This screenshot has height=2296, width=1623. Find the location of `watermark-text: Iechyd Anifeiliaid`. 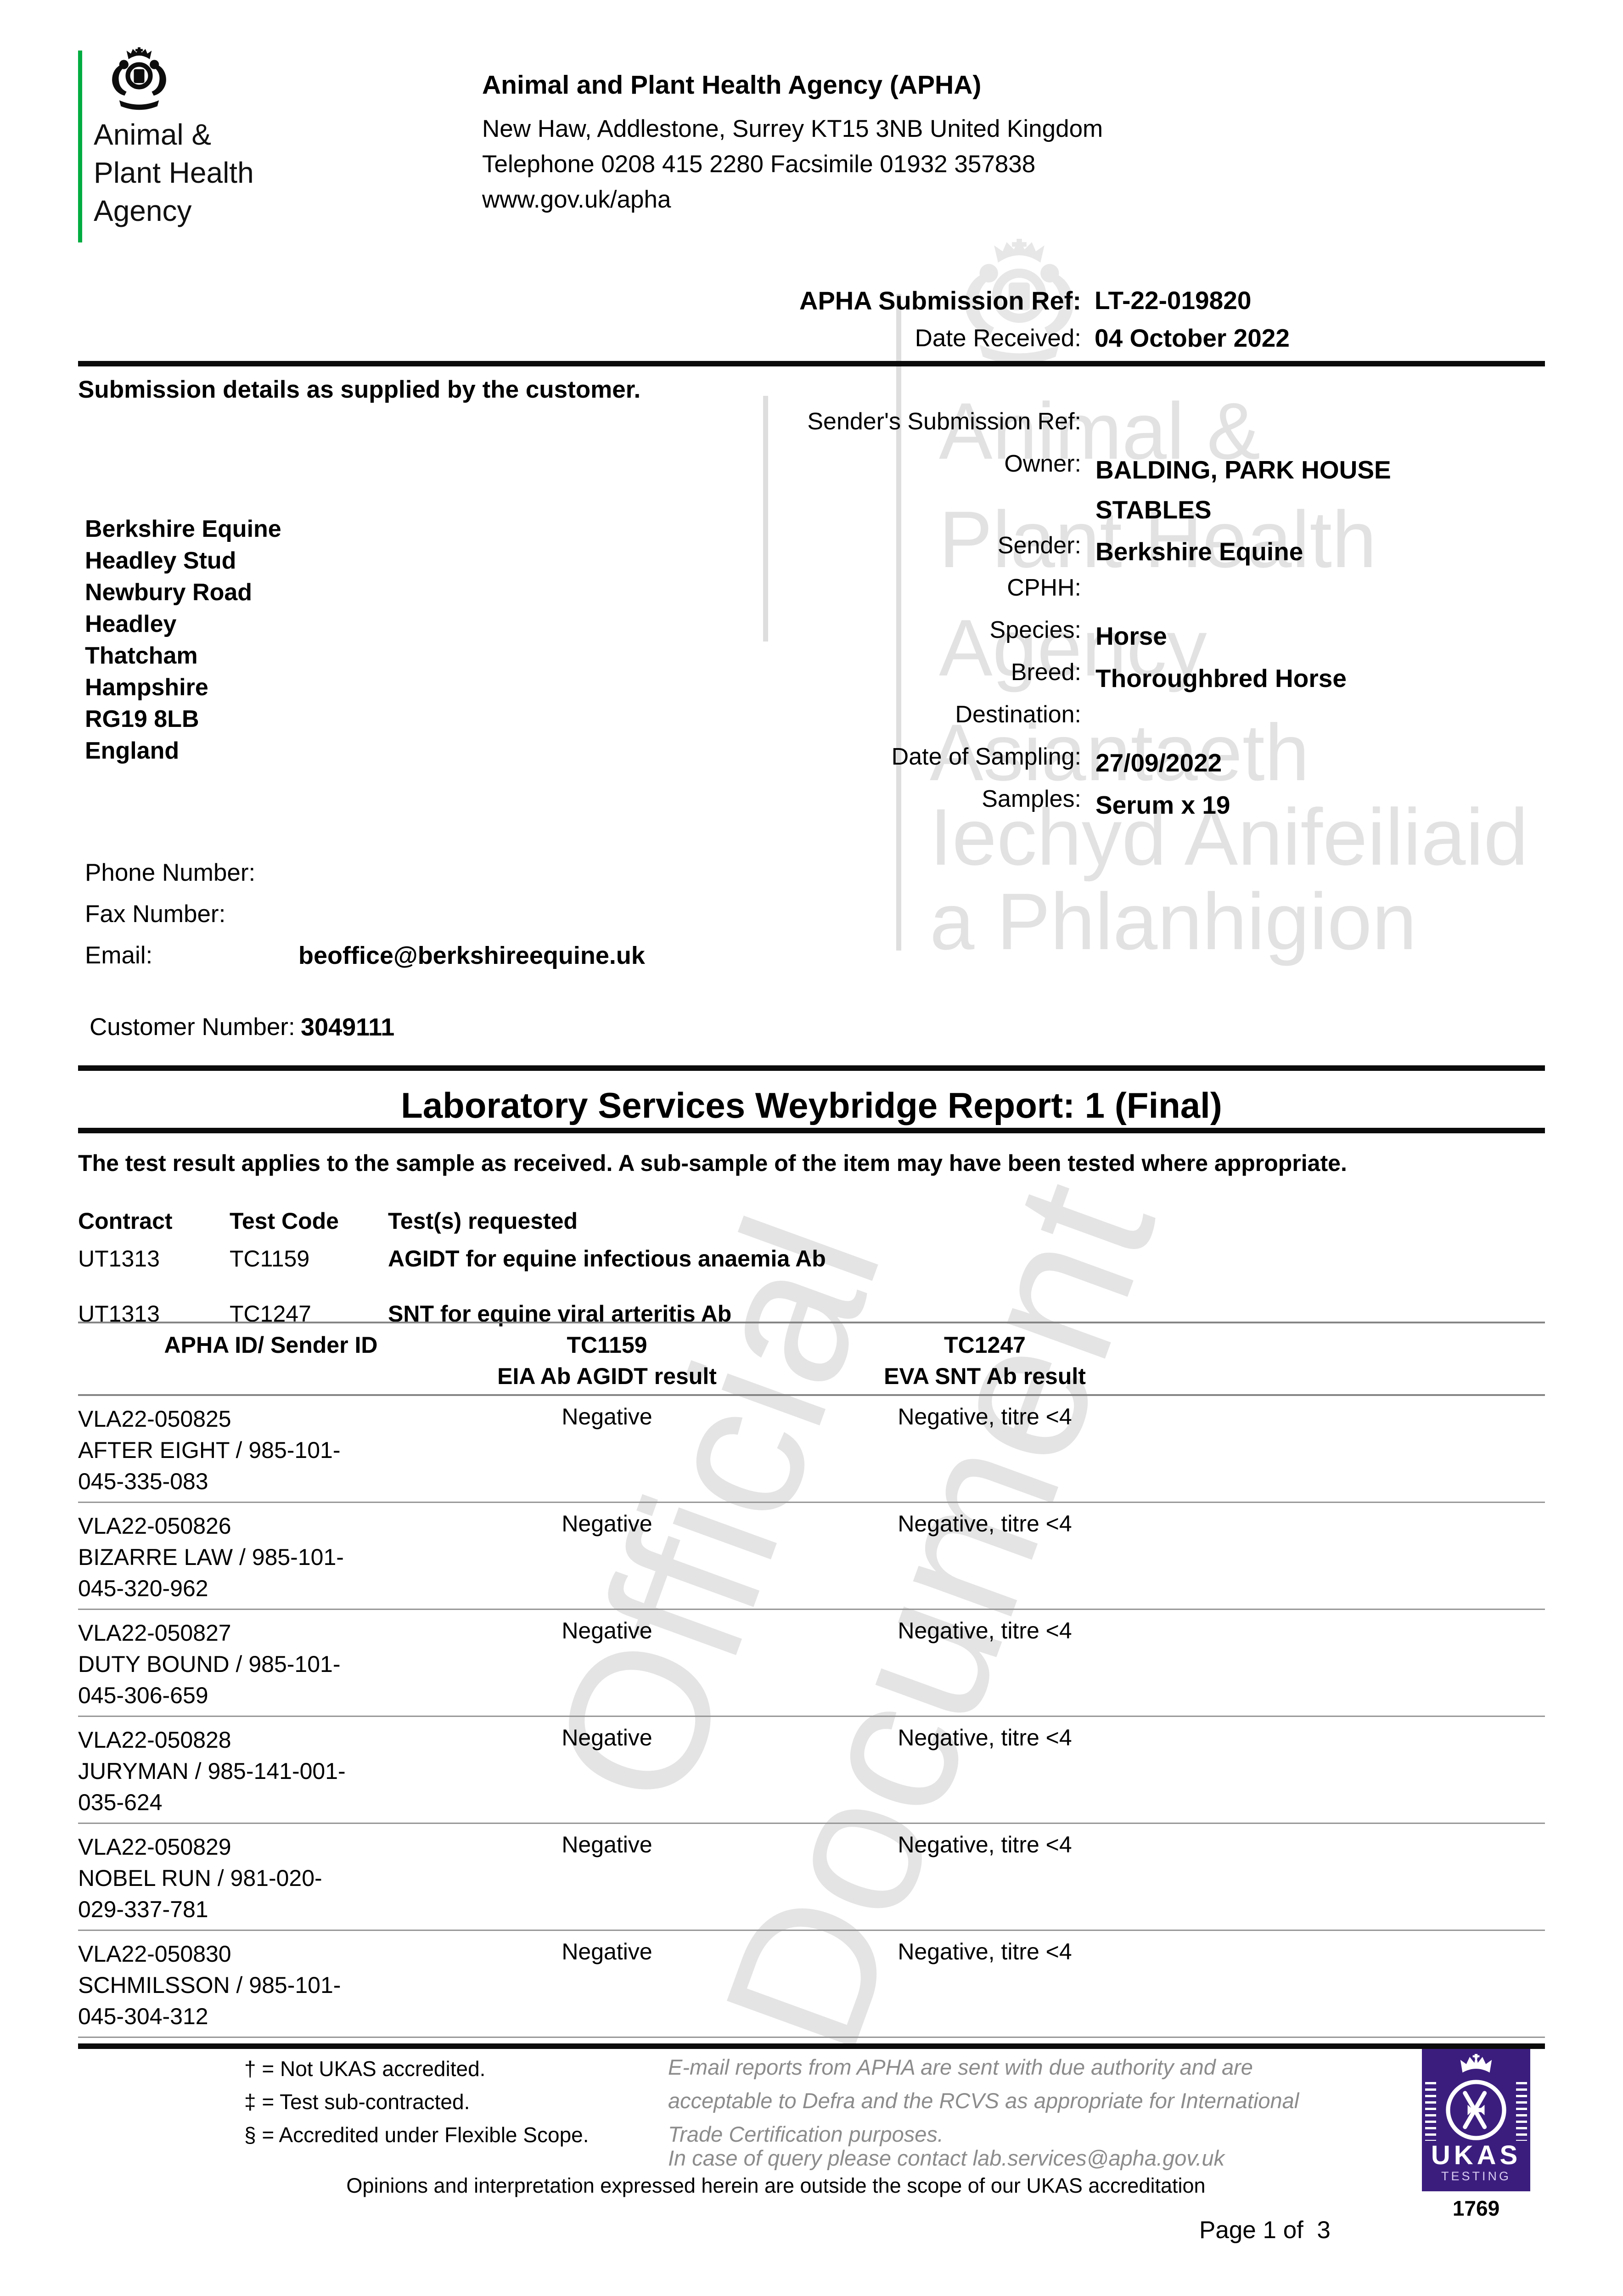

watermark-text: Iechyd Anifeiliaid is located at coordinates (1229, 838).